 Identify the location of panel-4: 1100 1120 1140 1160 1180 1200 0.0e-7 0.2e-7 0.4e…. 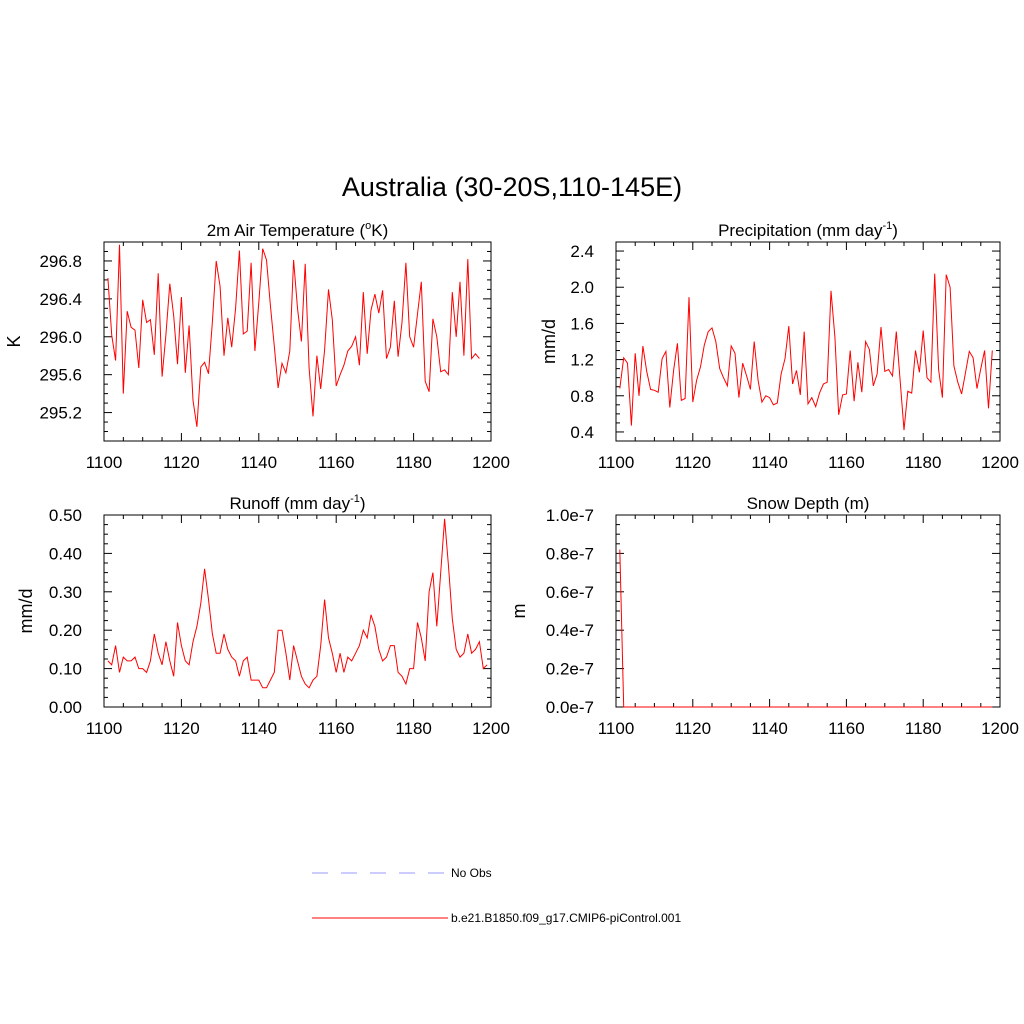
(764, 616).